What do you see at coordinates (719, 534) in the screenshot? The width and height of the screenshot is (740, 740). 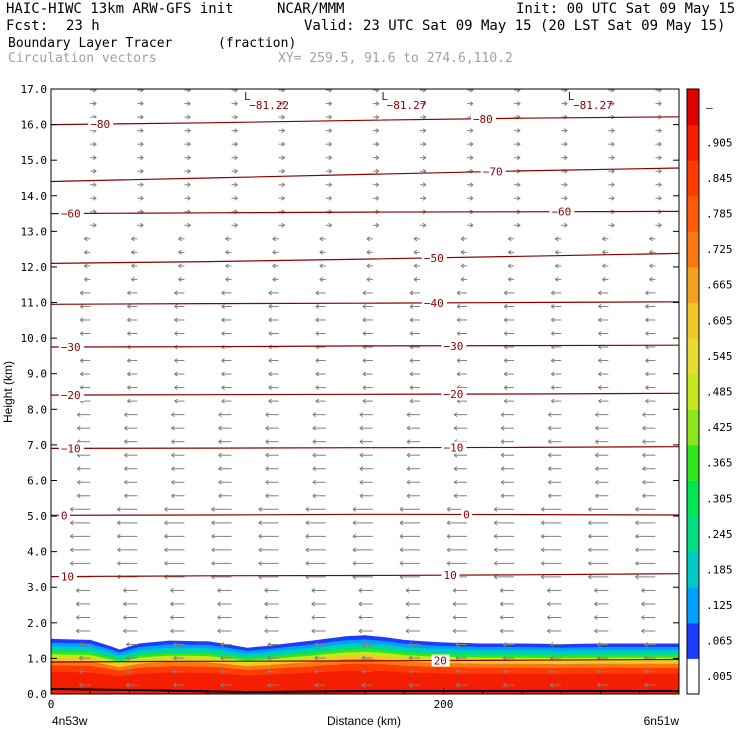 I see `colorbar-label: .245` at bounding box center [719, 534].